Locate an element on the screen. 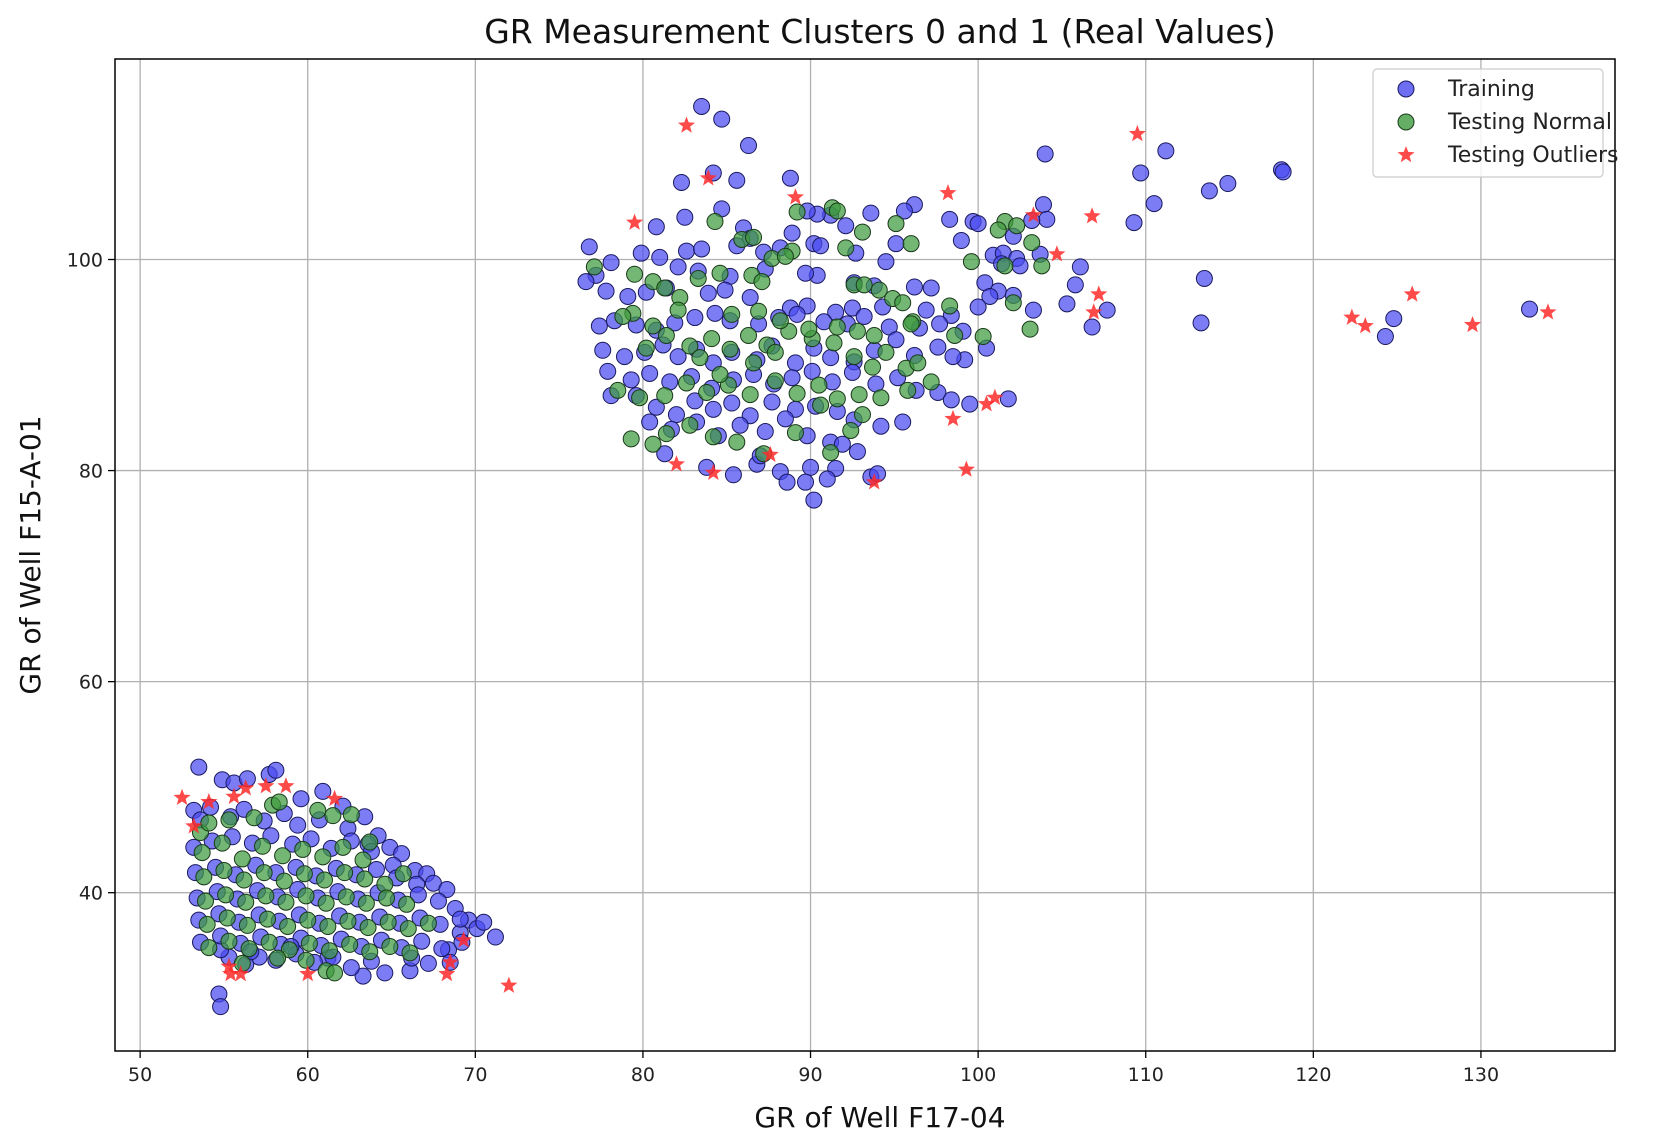 The image size is (1660, 1145). legend-testing-outliers-marker is located at coordinates (1406, 154).